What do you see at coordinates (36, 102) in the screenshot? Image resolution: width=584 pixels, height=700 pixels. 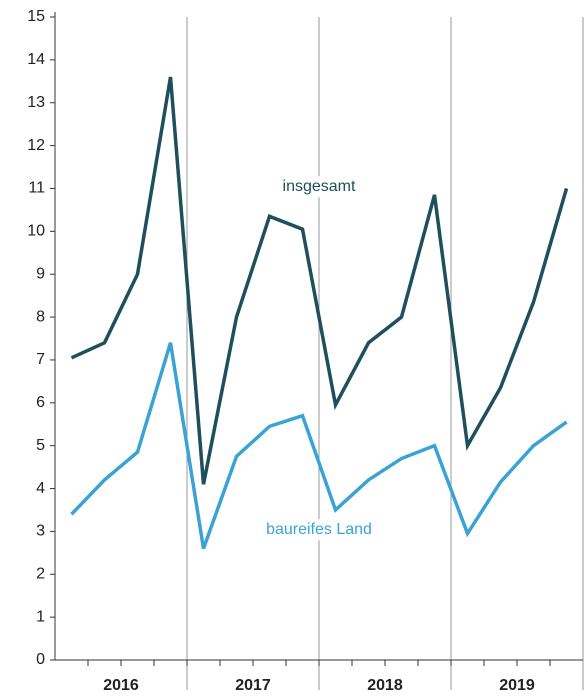 I see `y-tick-label: 13` at bounding box center [36, 102].